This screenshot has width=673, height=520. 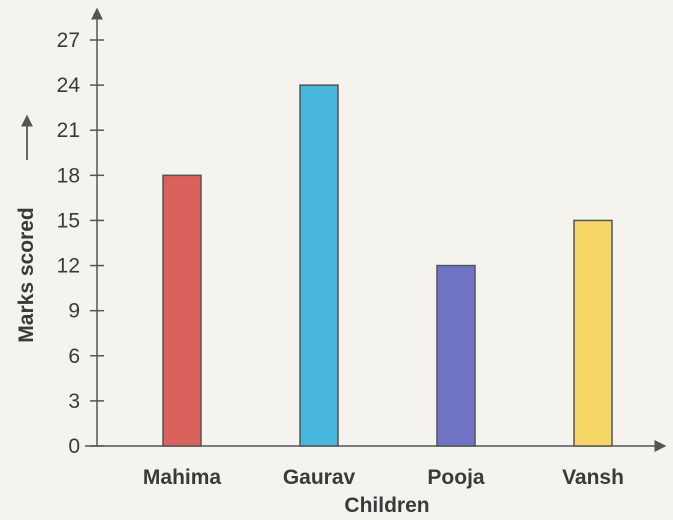 What do you see at coordinates (182, 477) in the screenshot?
I see `x-tick-label: Mahima` at bounding box center [182, 477].